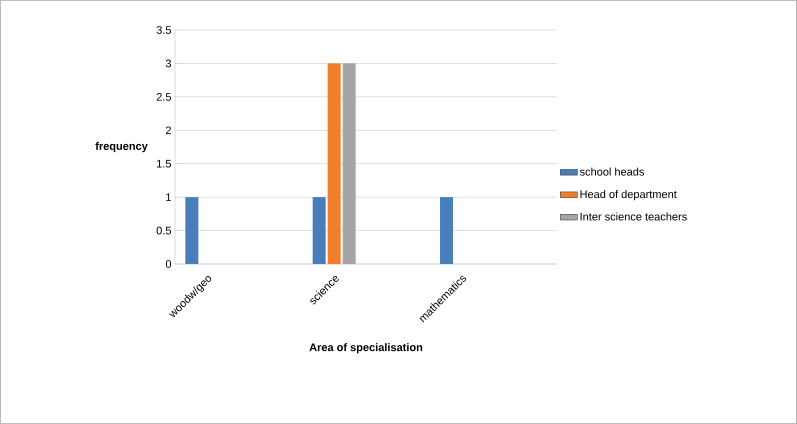  Describe the element at coordinates (168, 197) in the screenshot. I see `y-tick-label: 1` at that location.